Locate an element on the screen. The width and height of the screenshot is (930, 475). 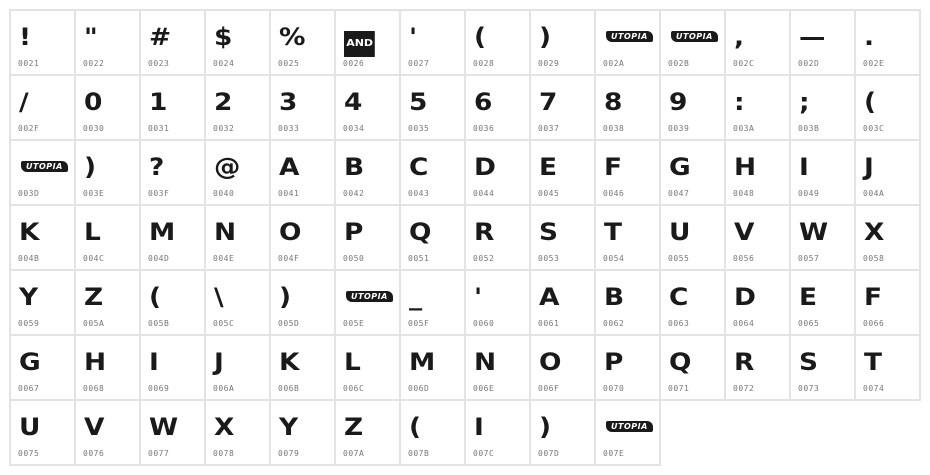
glyph-cell: H 0068 is located at coordinates (107, 367).